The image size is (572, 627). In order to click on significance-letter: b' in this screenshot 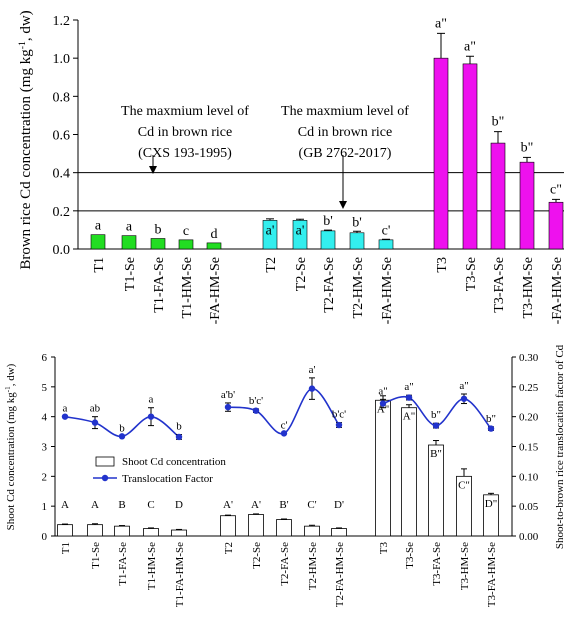, I will do `click(328, 221)`.